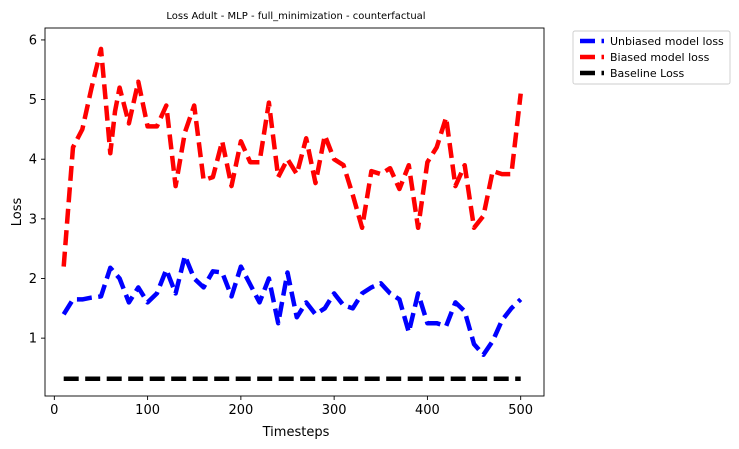 The width and height of the screenshot is (739, 449). Describe the element at coordinates (647, 73) in the screenshot. I see `legend-label-3: Baseline Loss` at that location.